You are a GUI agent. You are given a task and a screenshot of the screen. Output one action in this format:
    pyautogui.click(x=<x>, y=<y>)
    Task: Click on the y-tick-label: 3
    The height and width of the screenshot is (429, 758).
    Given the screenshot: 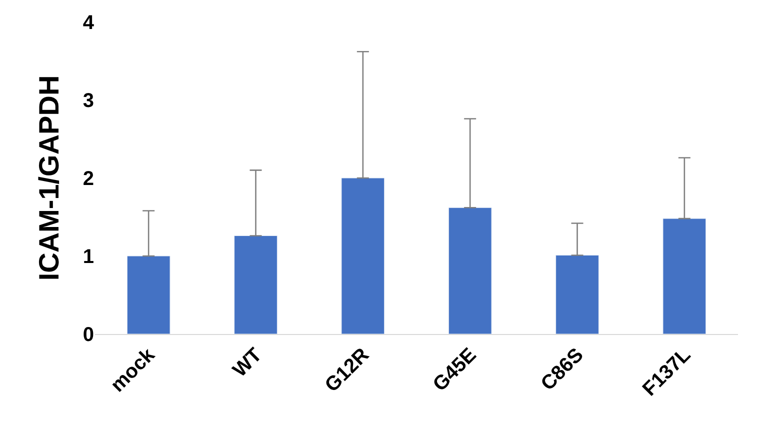 What is the action you would take?
    pyautogui.click(x=88, y=101)
    